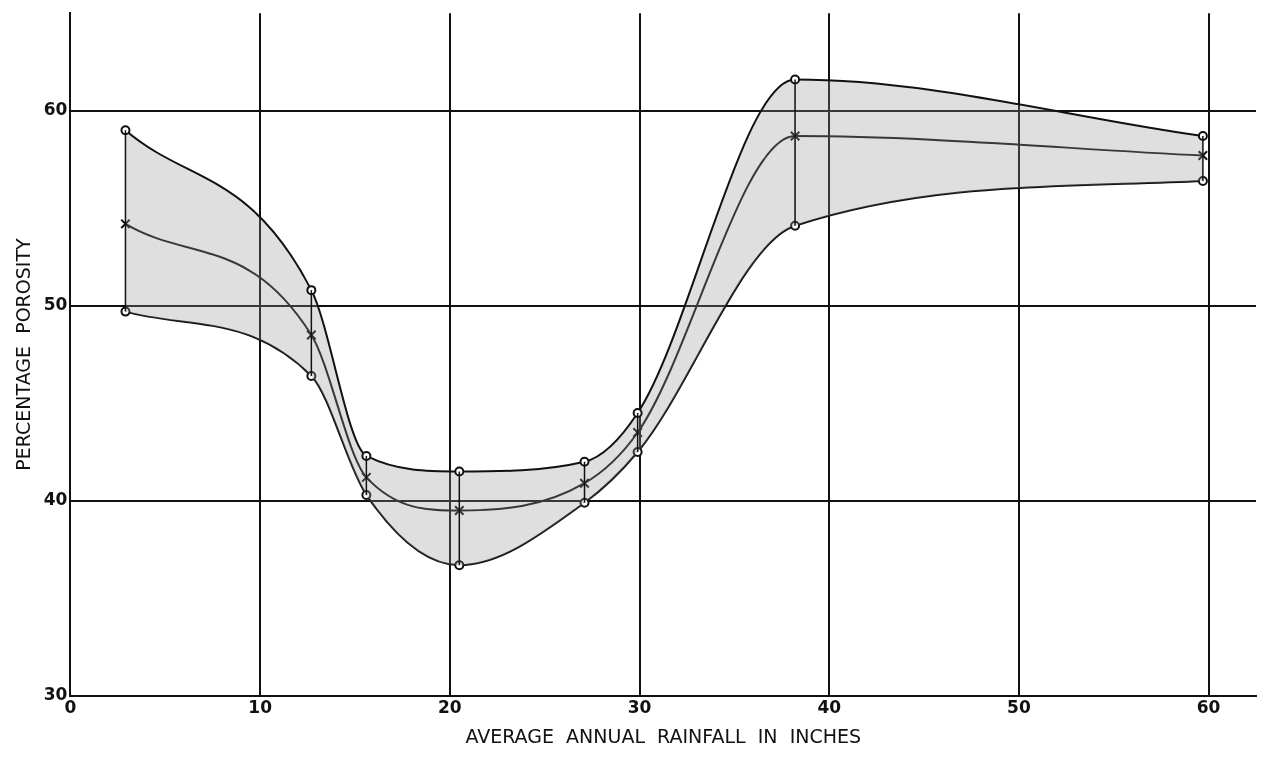  What do you see at coordinates (1019, 707) in the screenshot?
I see `x-tick-label: 50` at bounding box center [1019, 707].